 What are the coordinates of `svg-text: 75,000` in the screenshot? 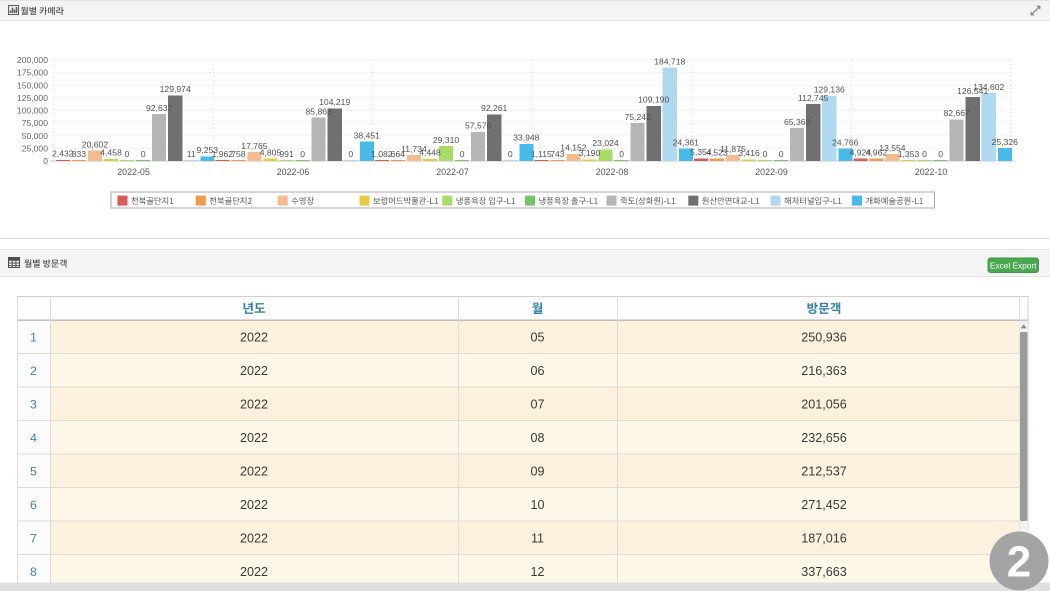 It's located at (35, 123).